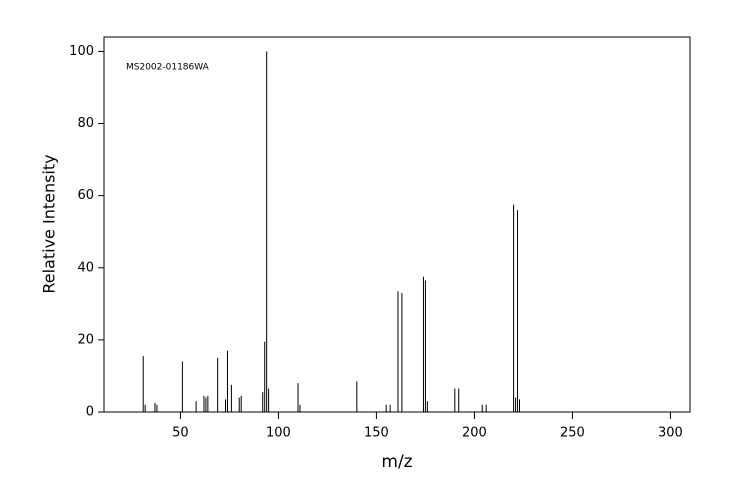 The height and width of the screenshot is (504, 744). What do you see at coordinates (396, 462) in the screenshot?
I see `x-axis-label: m/z` at bounding box center [396, 462].